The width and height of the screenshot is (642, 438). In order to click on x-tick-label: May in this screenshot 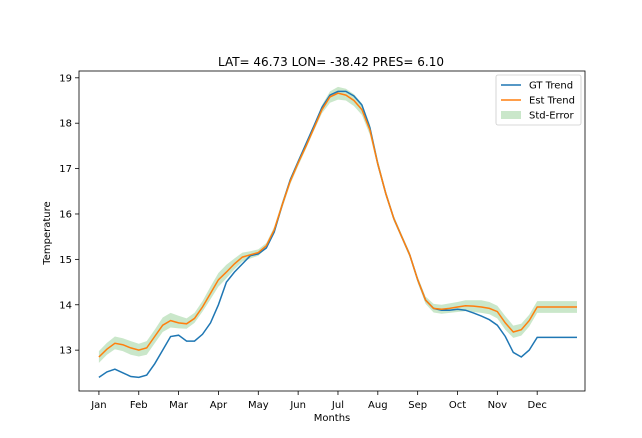, I will do `click(258, 405)`.